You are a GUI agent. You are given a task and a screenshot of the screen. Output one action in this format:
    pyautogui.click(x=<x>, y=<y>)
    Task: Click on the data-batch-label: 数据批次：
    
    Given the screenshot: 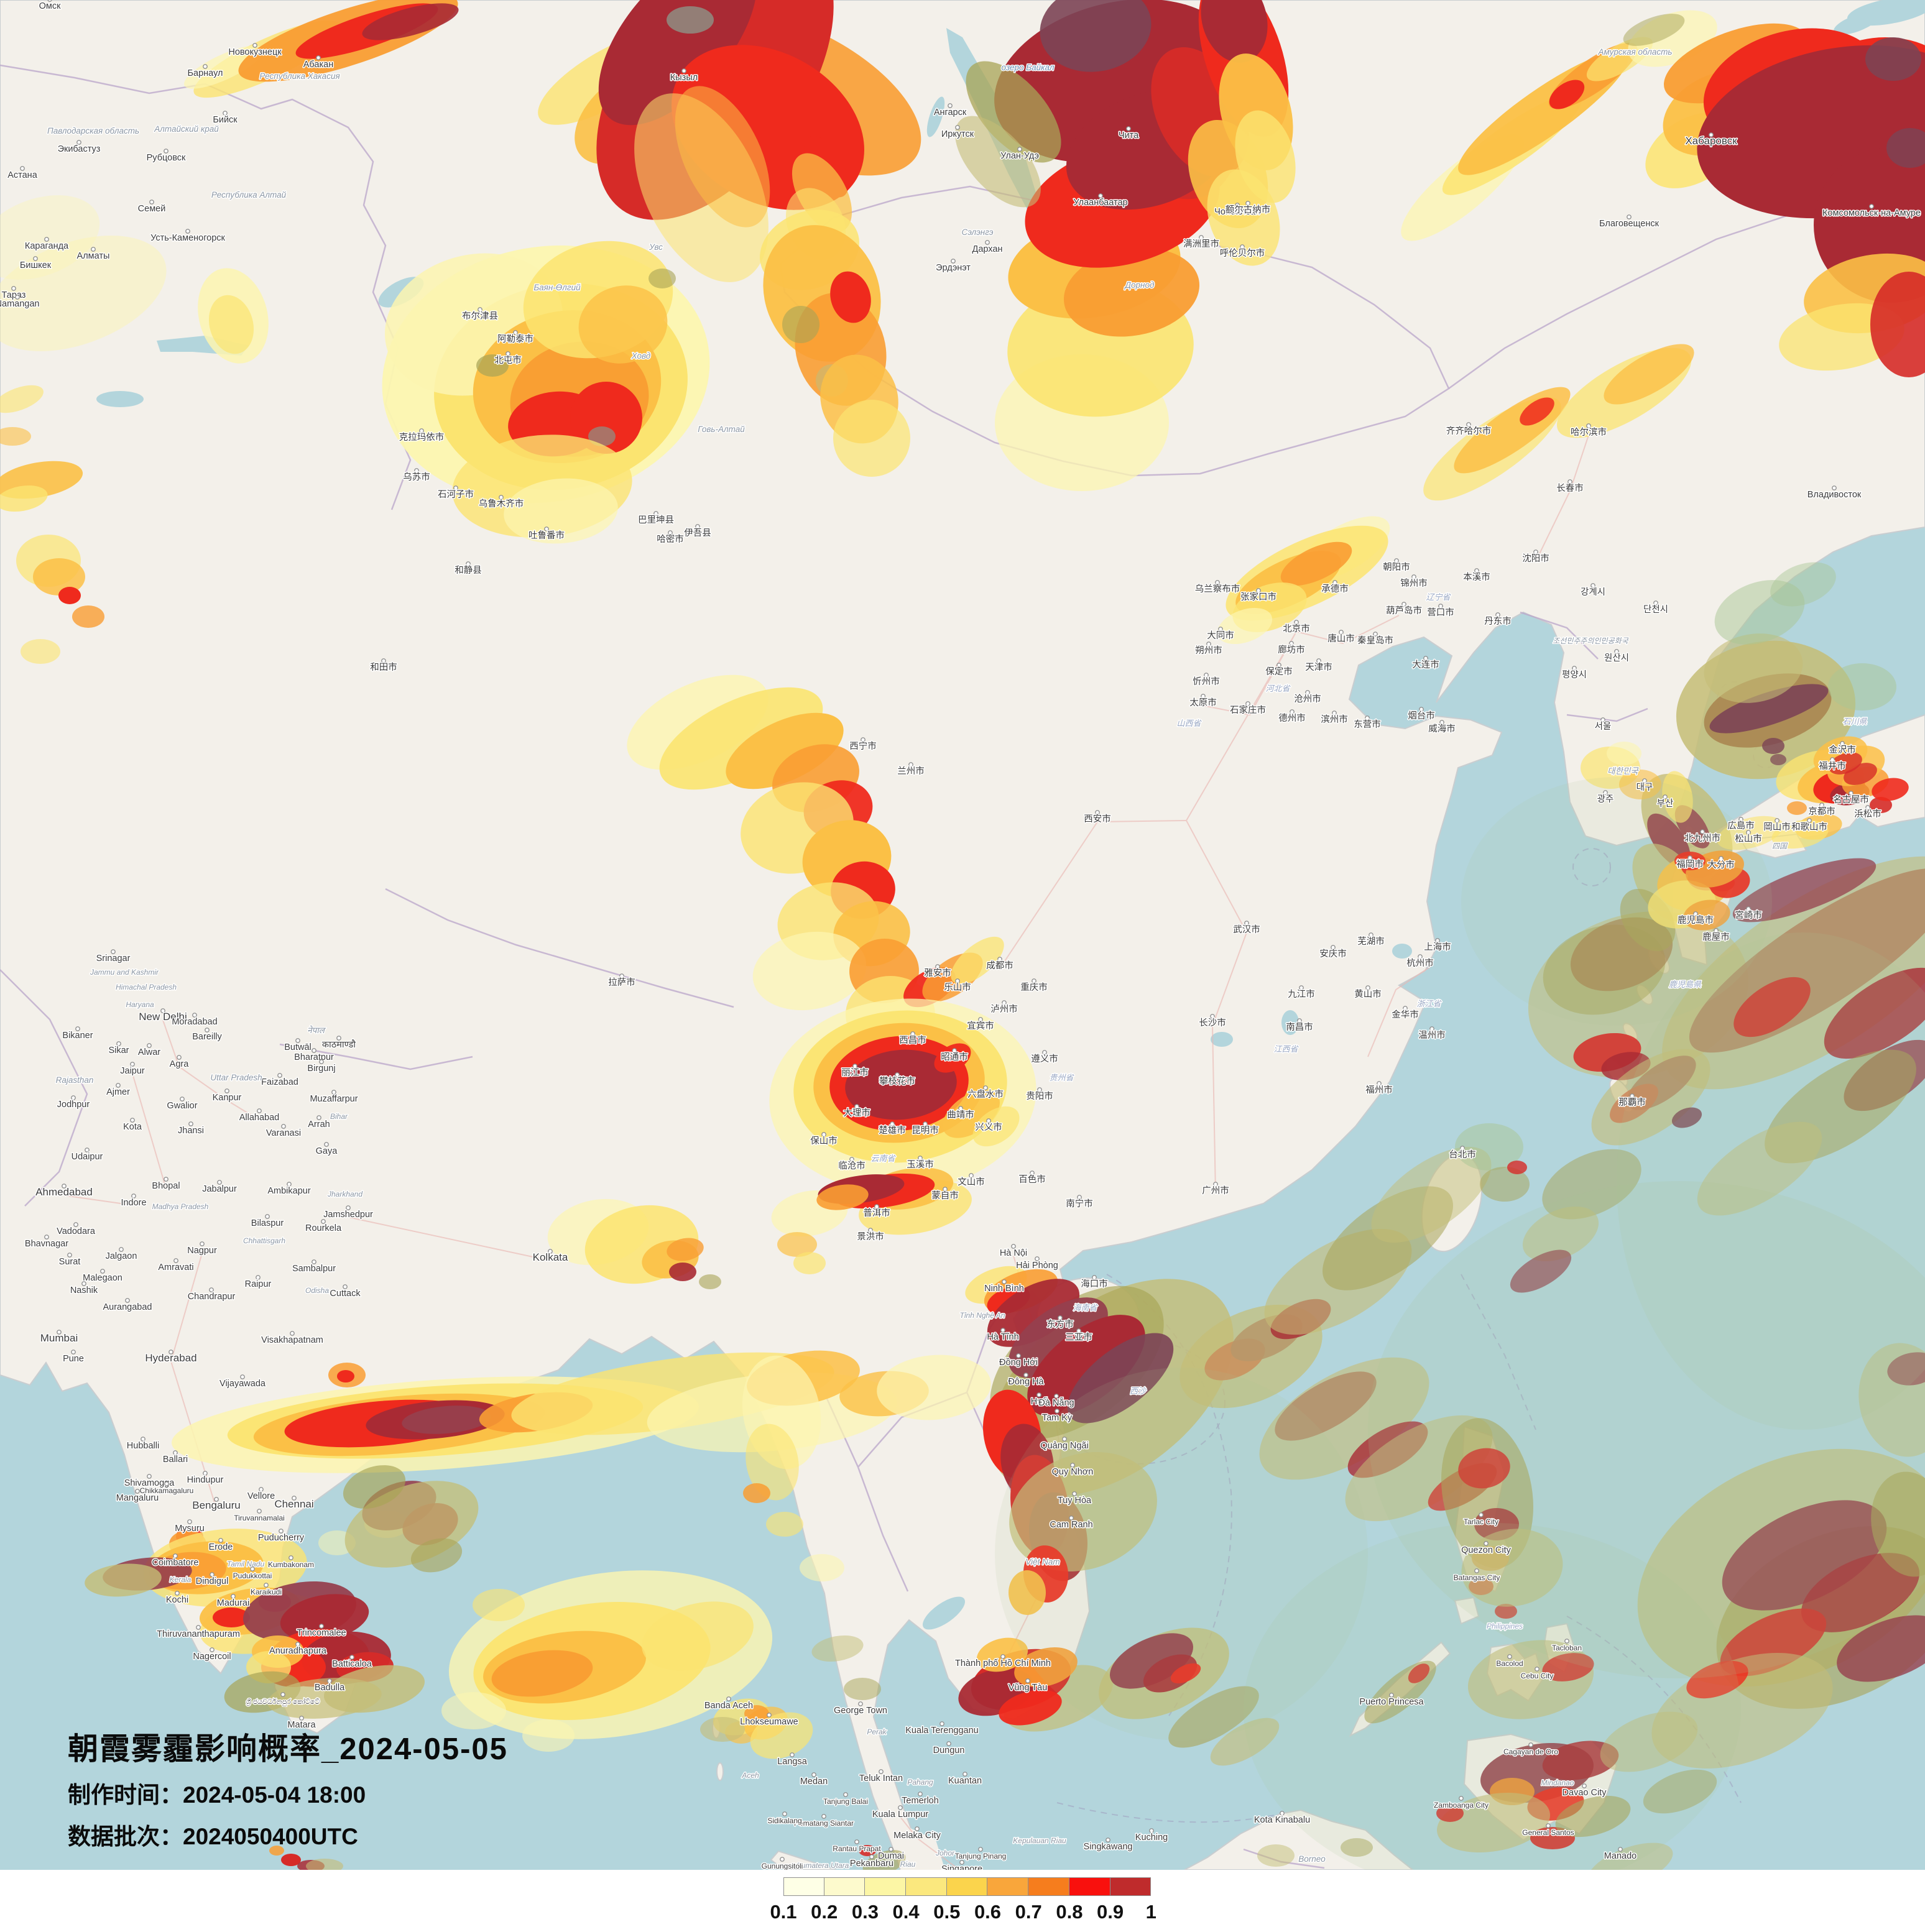 What is the action you would take?
    pyautogui.click(x=125, y=1836)
    